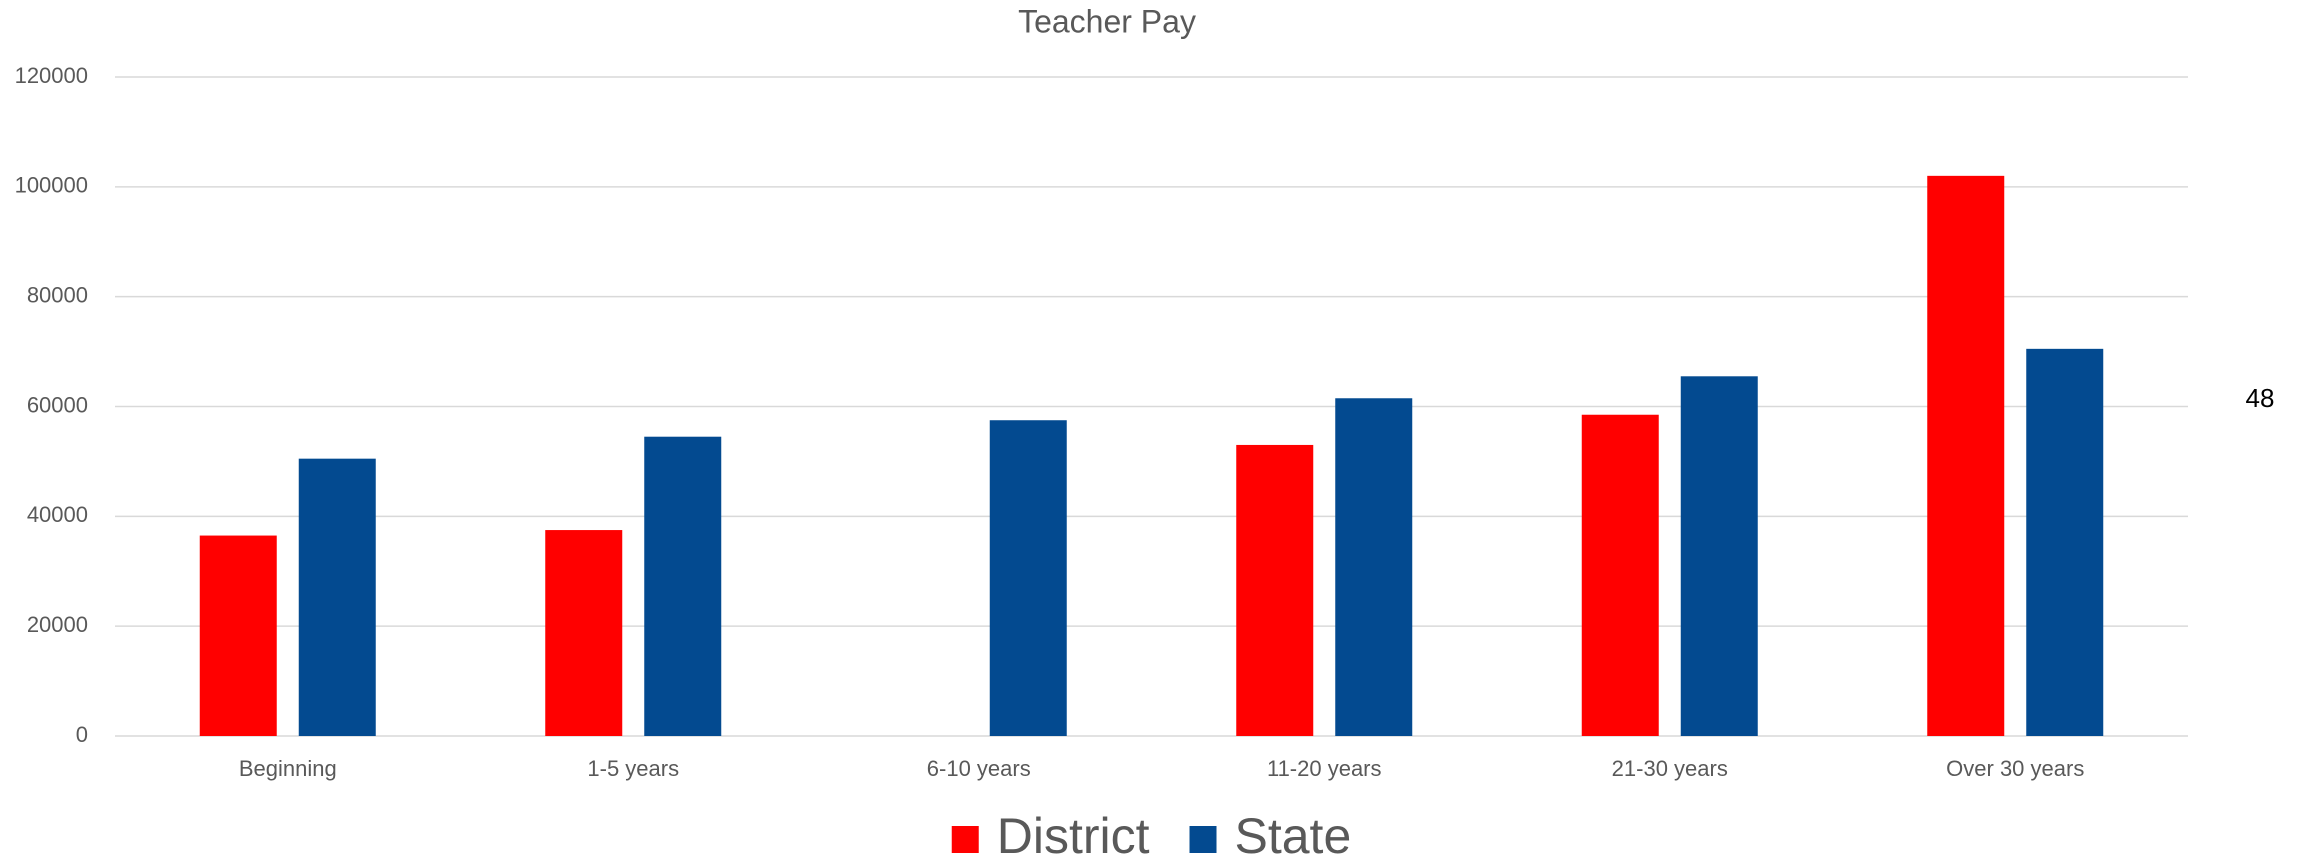 This screenshot has width=2297, height=858. Describe the element at coordinates (1324, 768) in the screenshot. I see `x-tick-label: 11-20 years` at that location.